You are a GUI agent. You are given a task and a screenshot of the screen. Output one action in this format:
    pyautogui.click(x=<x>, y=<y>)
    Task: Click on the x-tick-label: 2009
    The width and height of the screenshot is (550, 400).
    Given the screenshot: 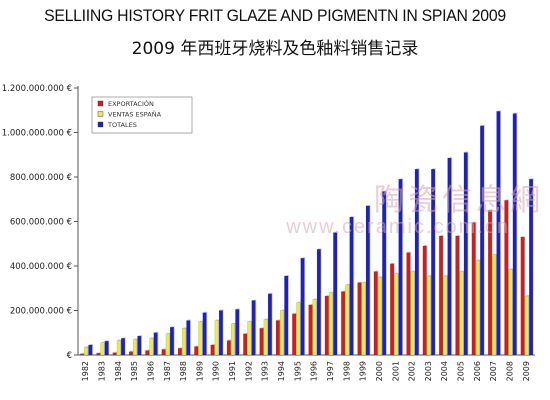 What is the action you would take?
    pyautogui.click(x=526, y=371)
    